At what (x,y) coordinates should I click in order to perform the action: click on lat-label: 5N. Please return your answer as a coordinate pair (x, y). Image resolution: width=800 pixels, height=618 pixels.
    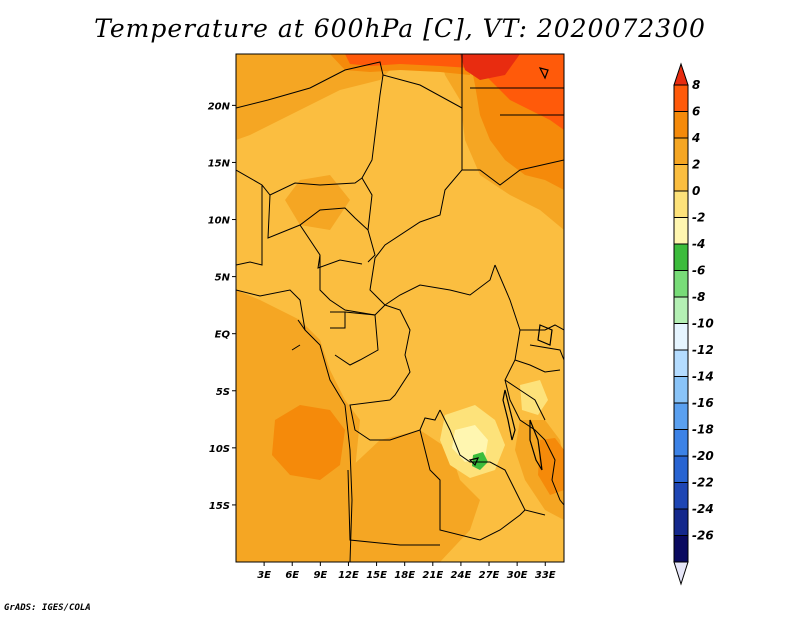
    Looking at the image, I should click on (223, 278).